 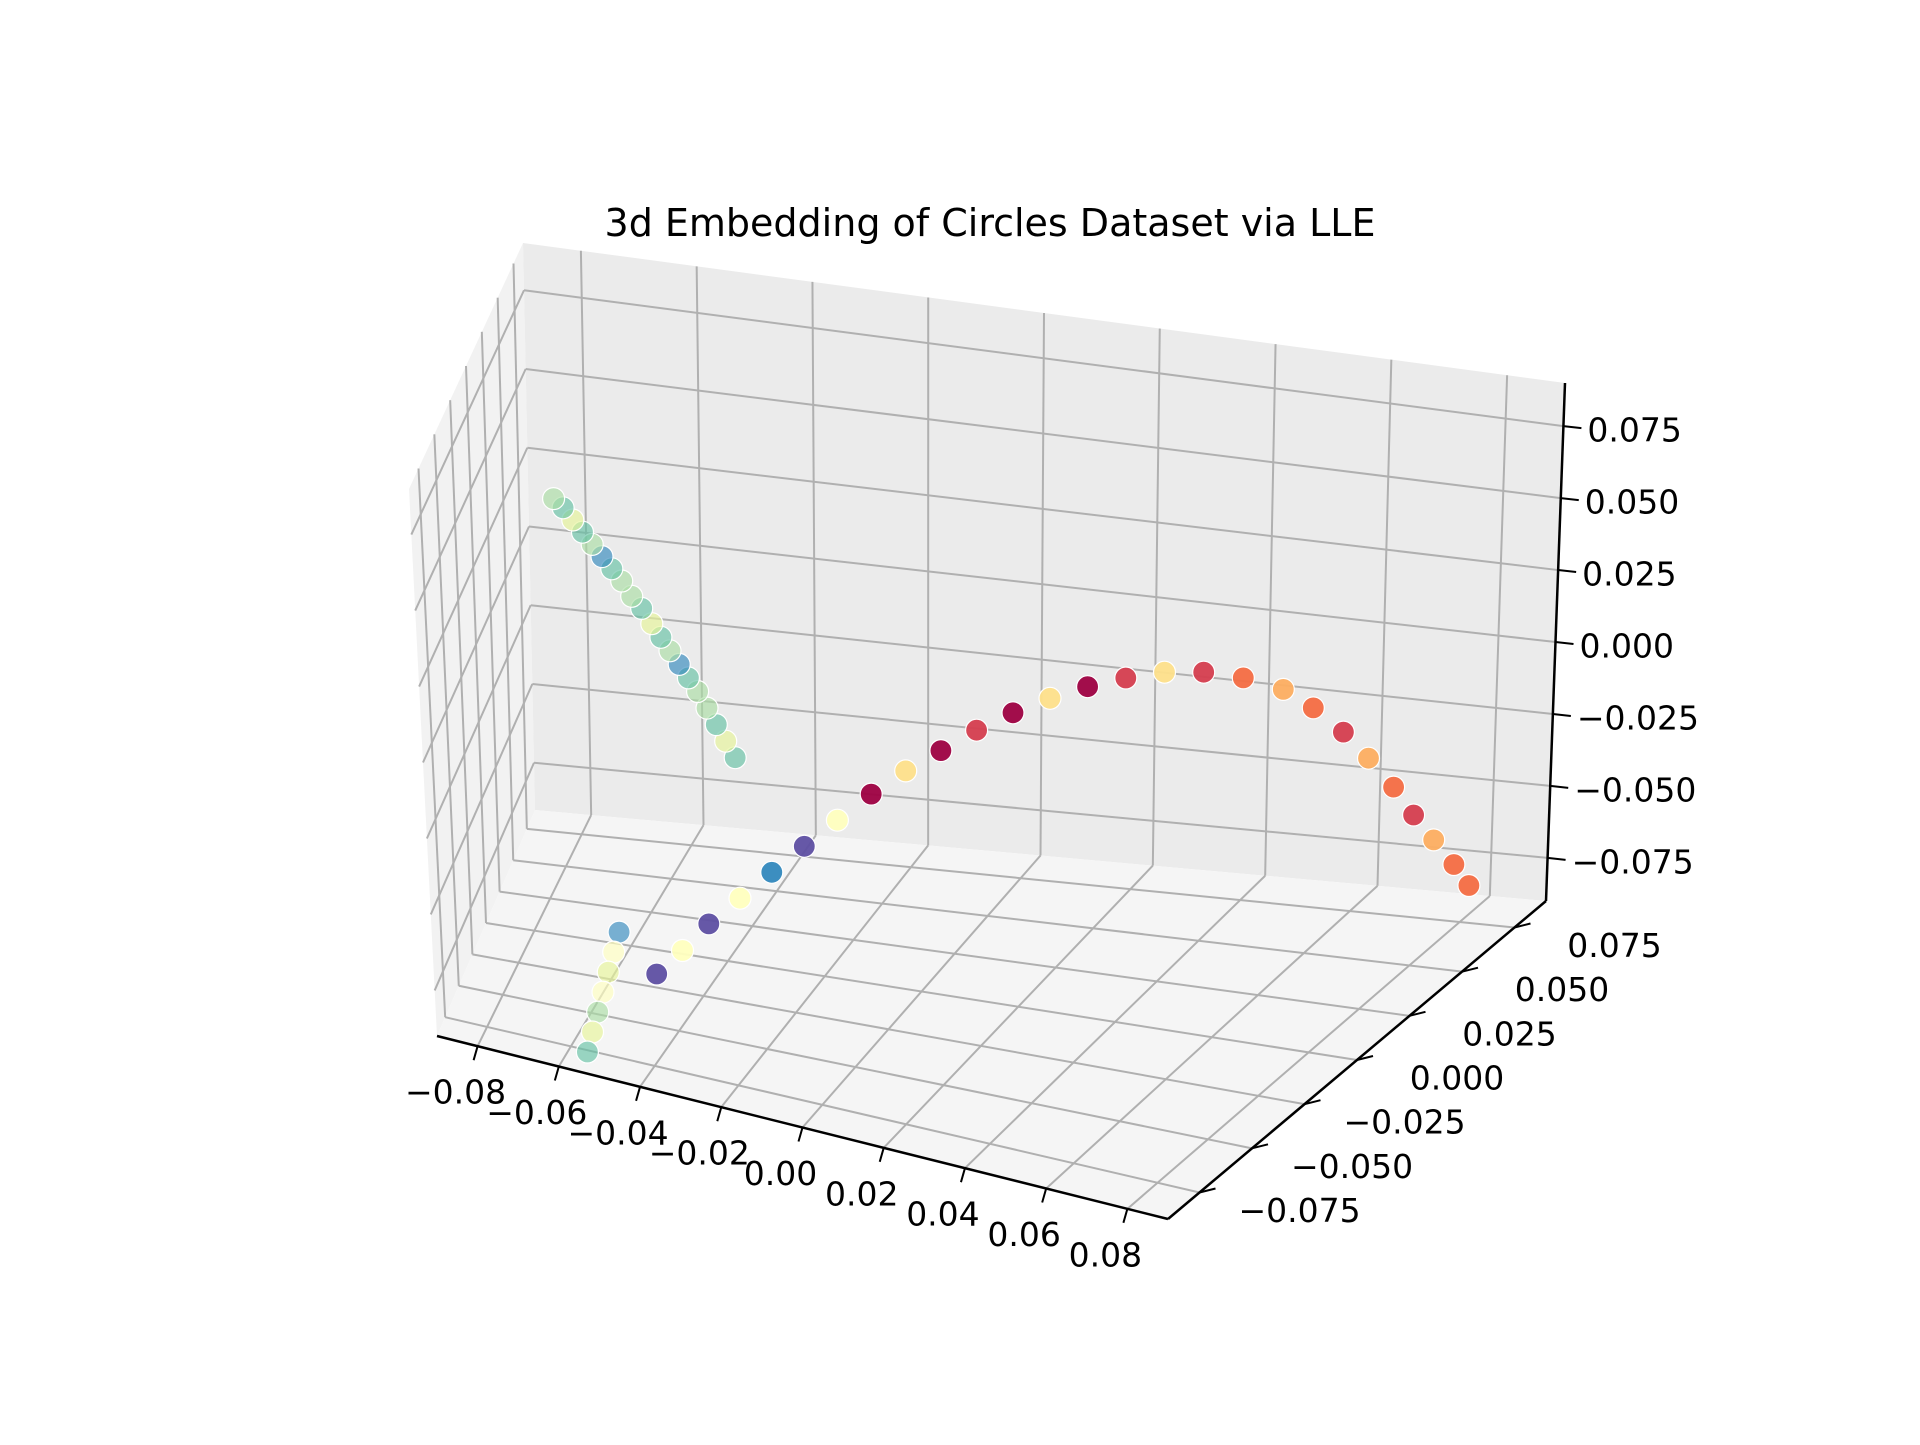 I want to click on y-tick-label: 0.050, so click(x=1562, y=989).